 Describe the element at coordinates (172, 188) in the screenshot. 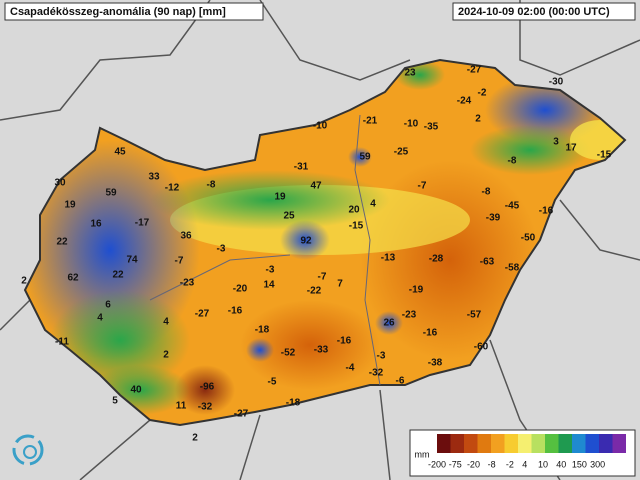

I see `station-value: -12` at that location.